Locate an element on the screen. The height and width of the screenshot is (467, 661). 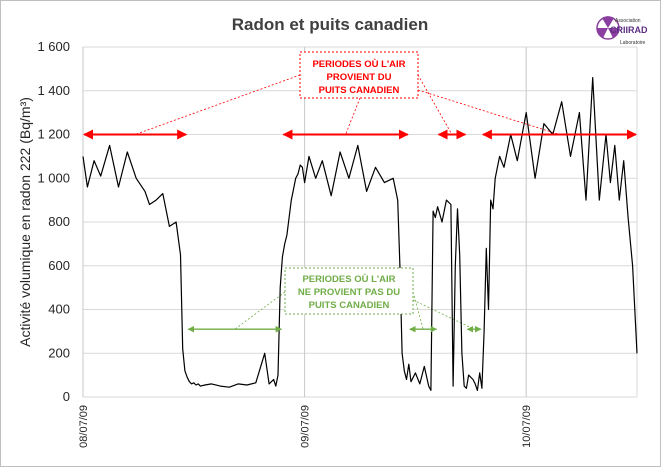
x-axis-ticks: 08/07/09 09/07/09 10/07/09 is located at coordinates (305, 426).